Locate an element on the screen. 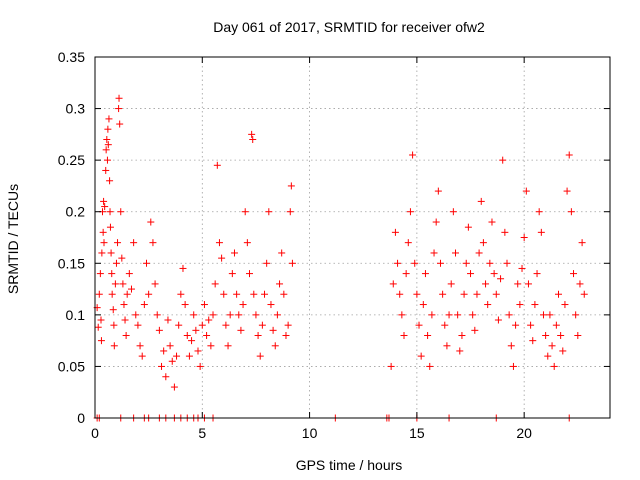  y-tick-label: 0 is located at coordinates (81, 418).